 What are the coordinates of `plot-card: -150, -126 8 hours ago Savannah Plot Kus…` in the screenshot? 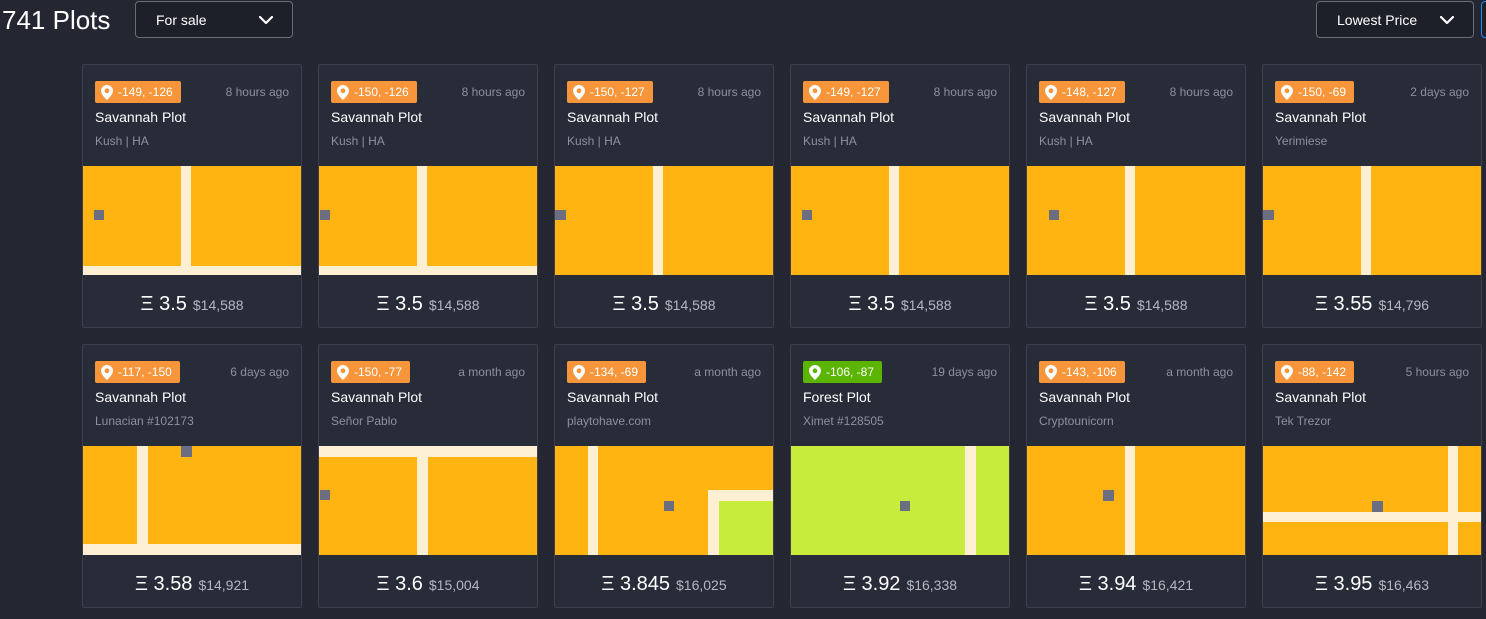 It's located at (428, 196).